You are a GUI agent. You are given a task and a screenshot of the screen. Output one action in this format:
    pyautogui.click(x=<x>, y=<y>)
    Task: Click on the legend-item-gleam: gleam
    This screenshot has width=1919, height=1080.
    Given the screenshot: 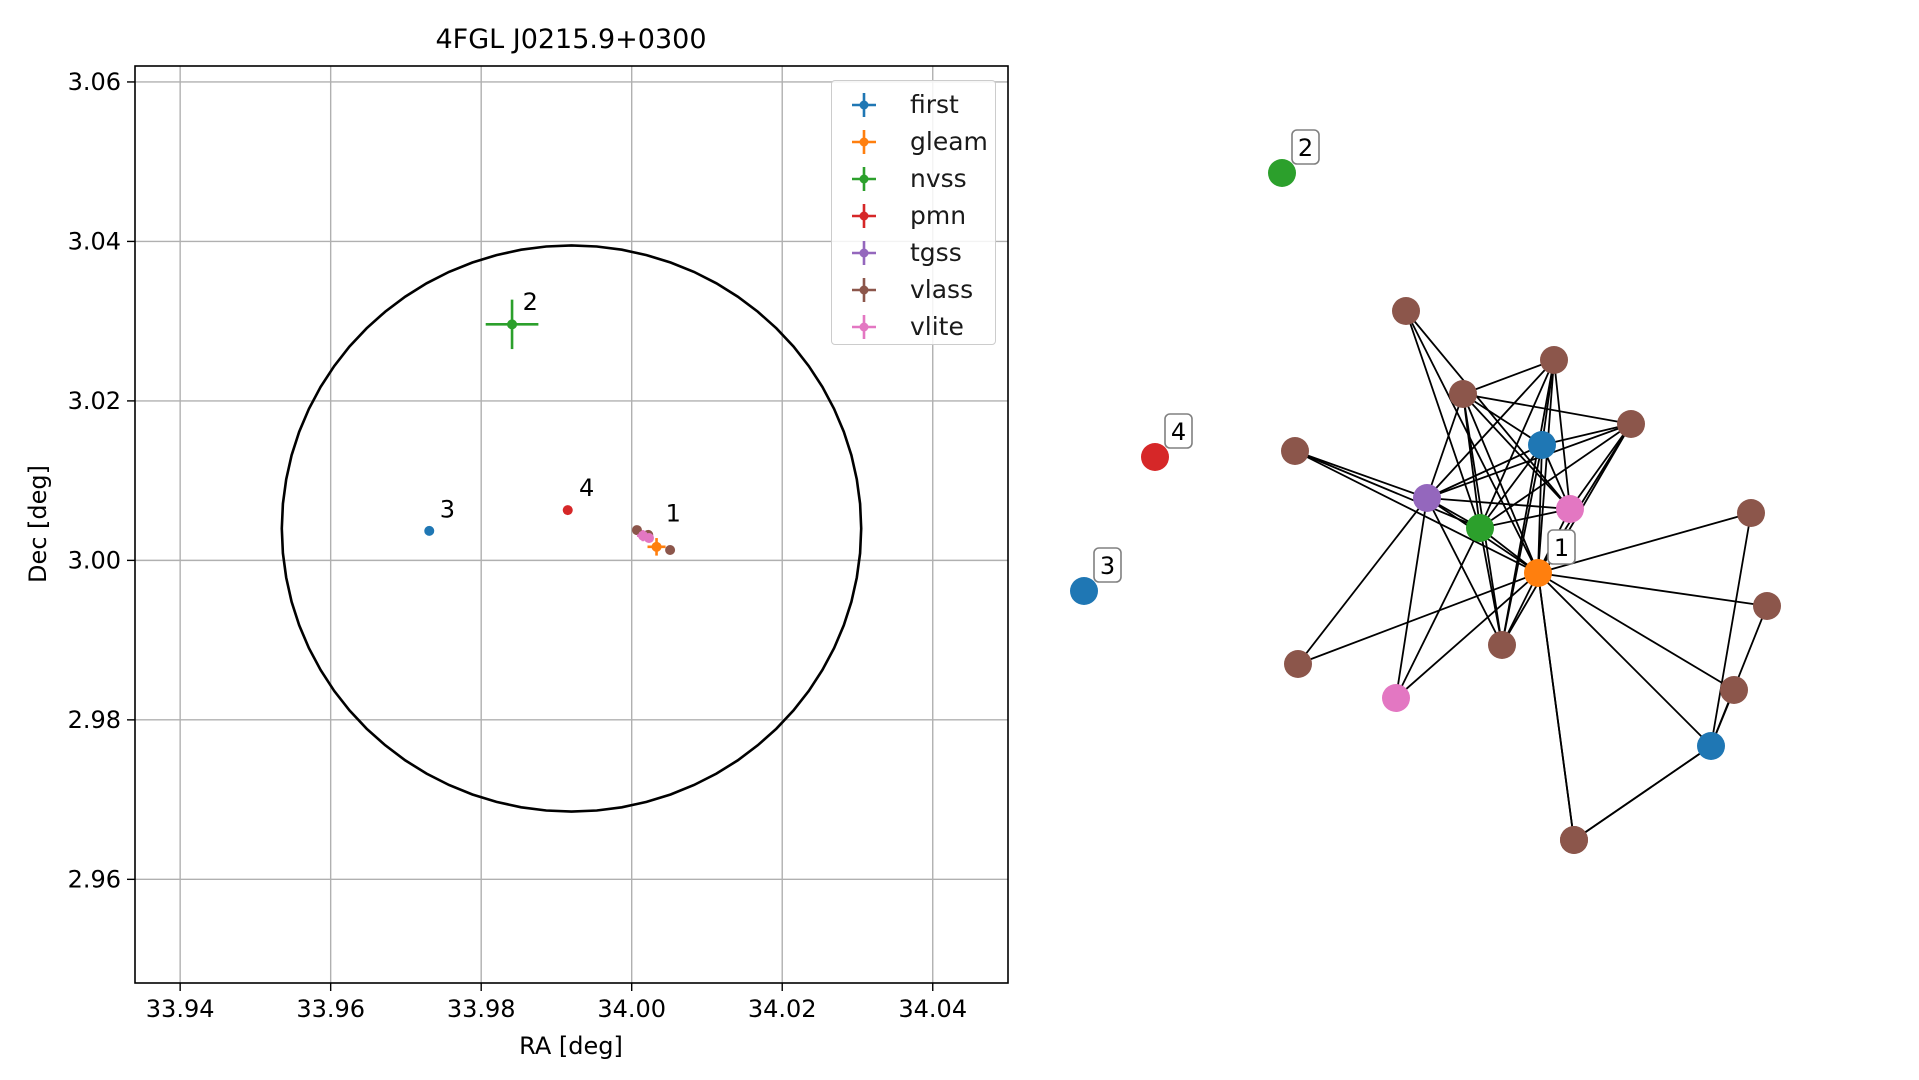 What is the action you would take?
    pyautogui.click(x=913, y=142)
    